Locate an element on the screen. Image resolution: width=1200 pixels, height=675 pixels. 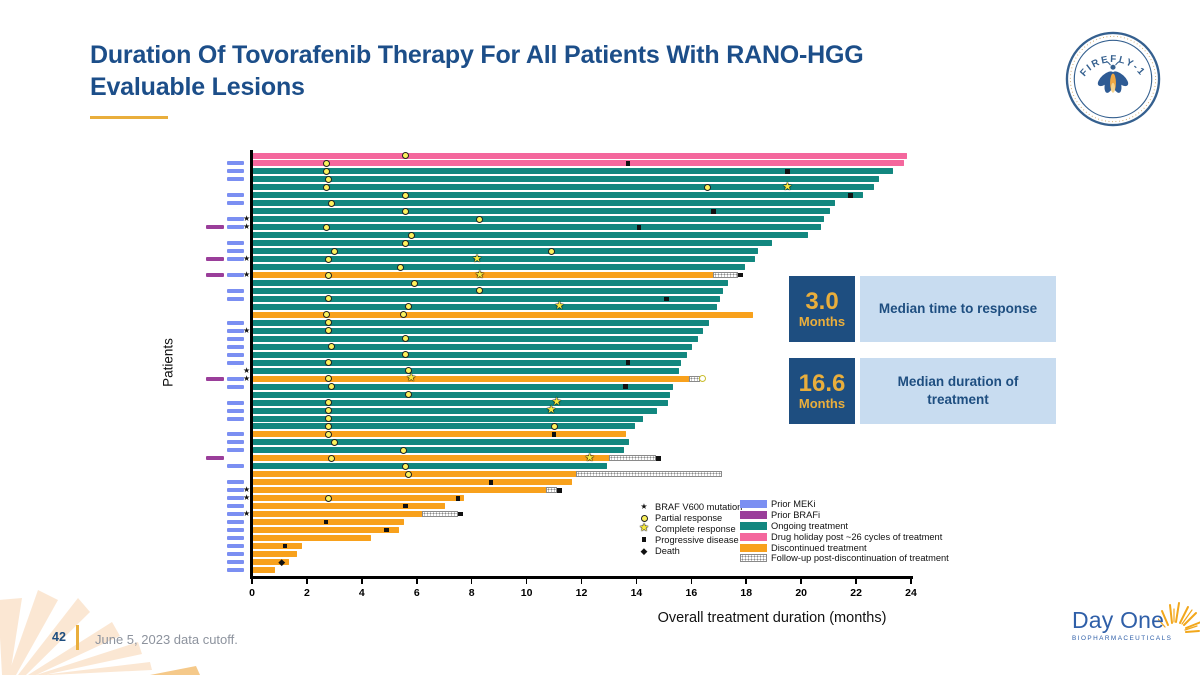
x-axis-tick-label: 4 is located at coordinates (361, 593).